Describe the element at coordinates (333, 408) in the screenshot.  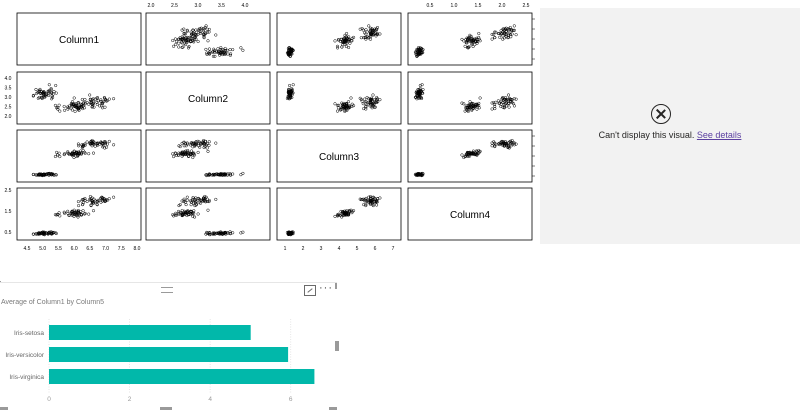
I see `resize-handle-bottom-right` at that location.